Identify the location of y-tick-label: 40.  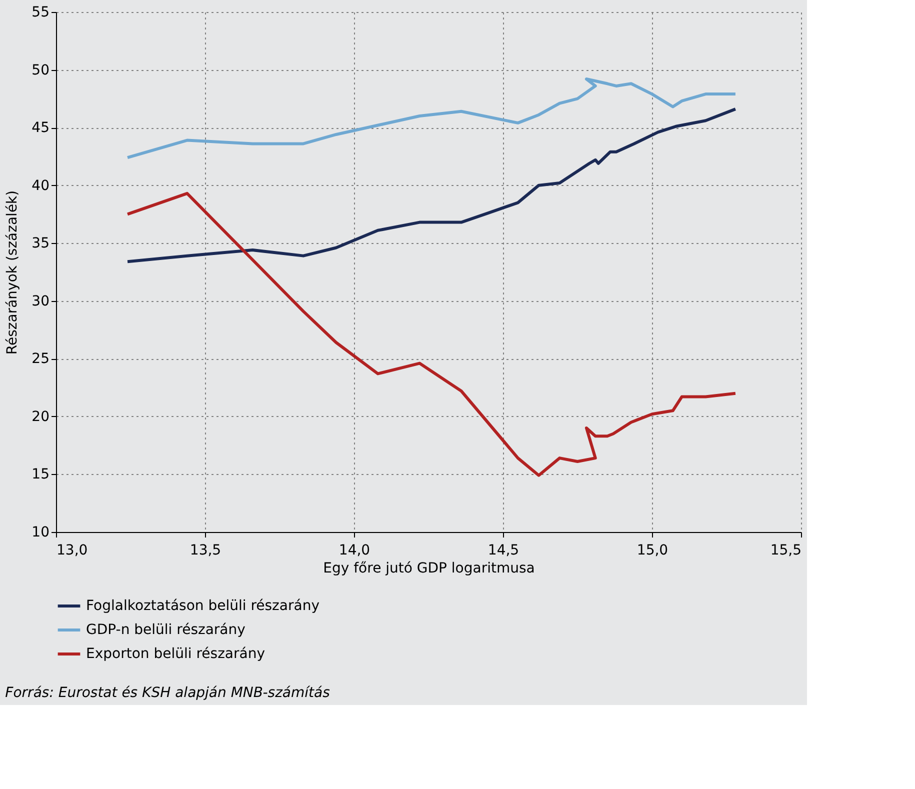
(41, 186).